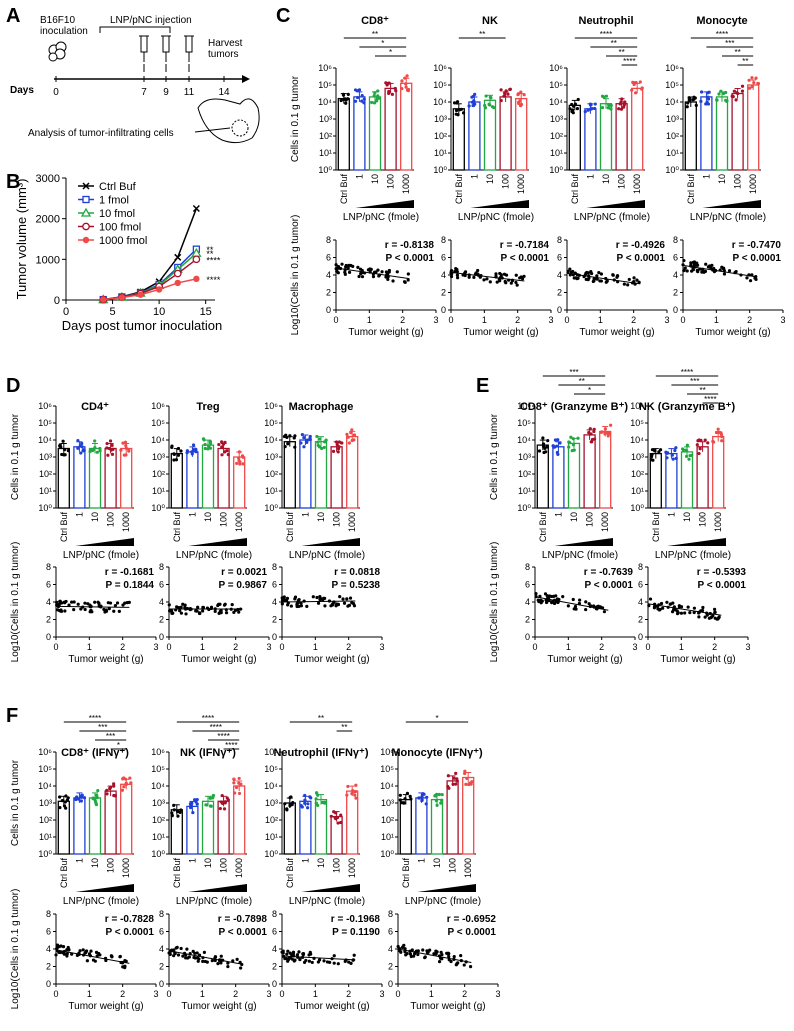 This screenshot has width=794, height=1031. I want to click on dose-ramp-icon, so click(217, 888).